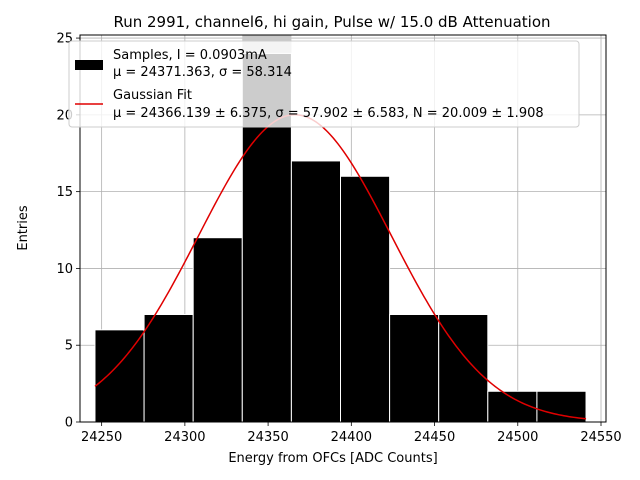 This screenshot has width=640, height=480. Describe the element at coordinates (23, 228) in the screenshot. I see `y-axis-label: Entries` at that location.